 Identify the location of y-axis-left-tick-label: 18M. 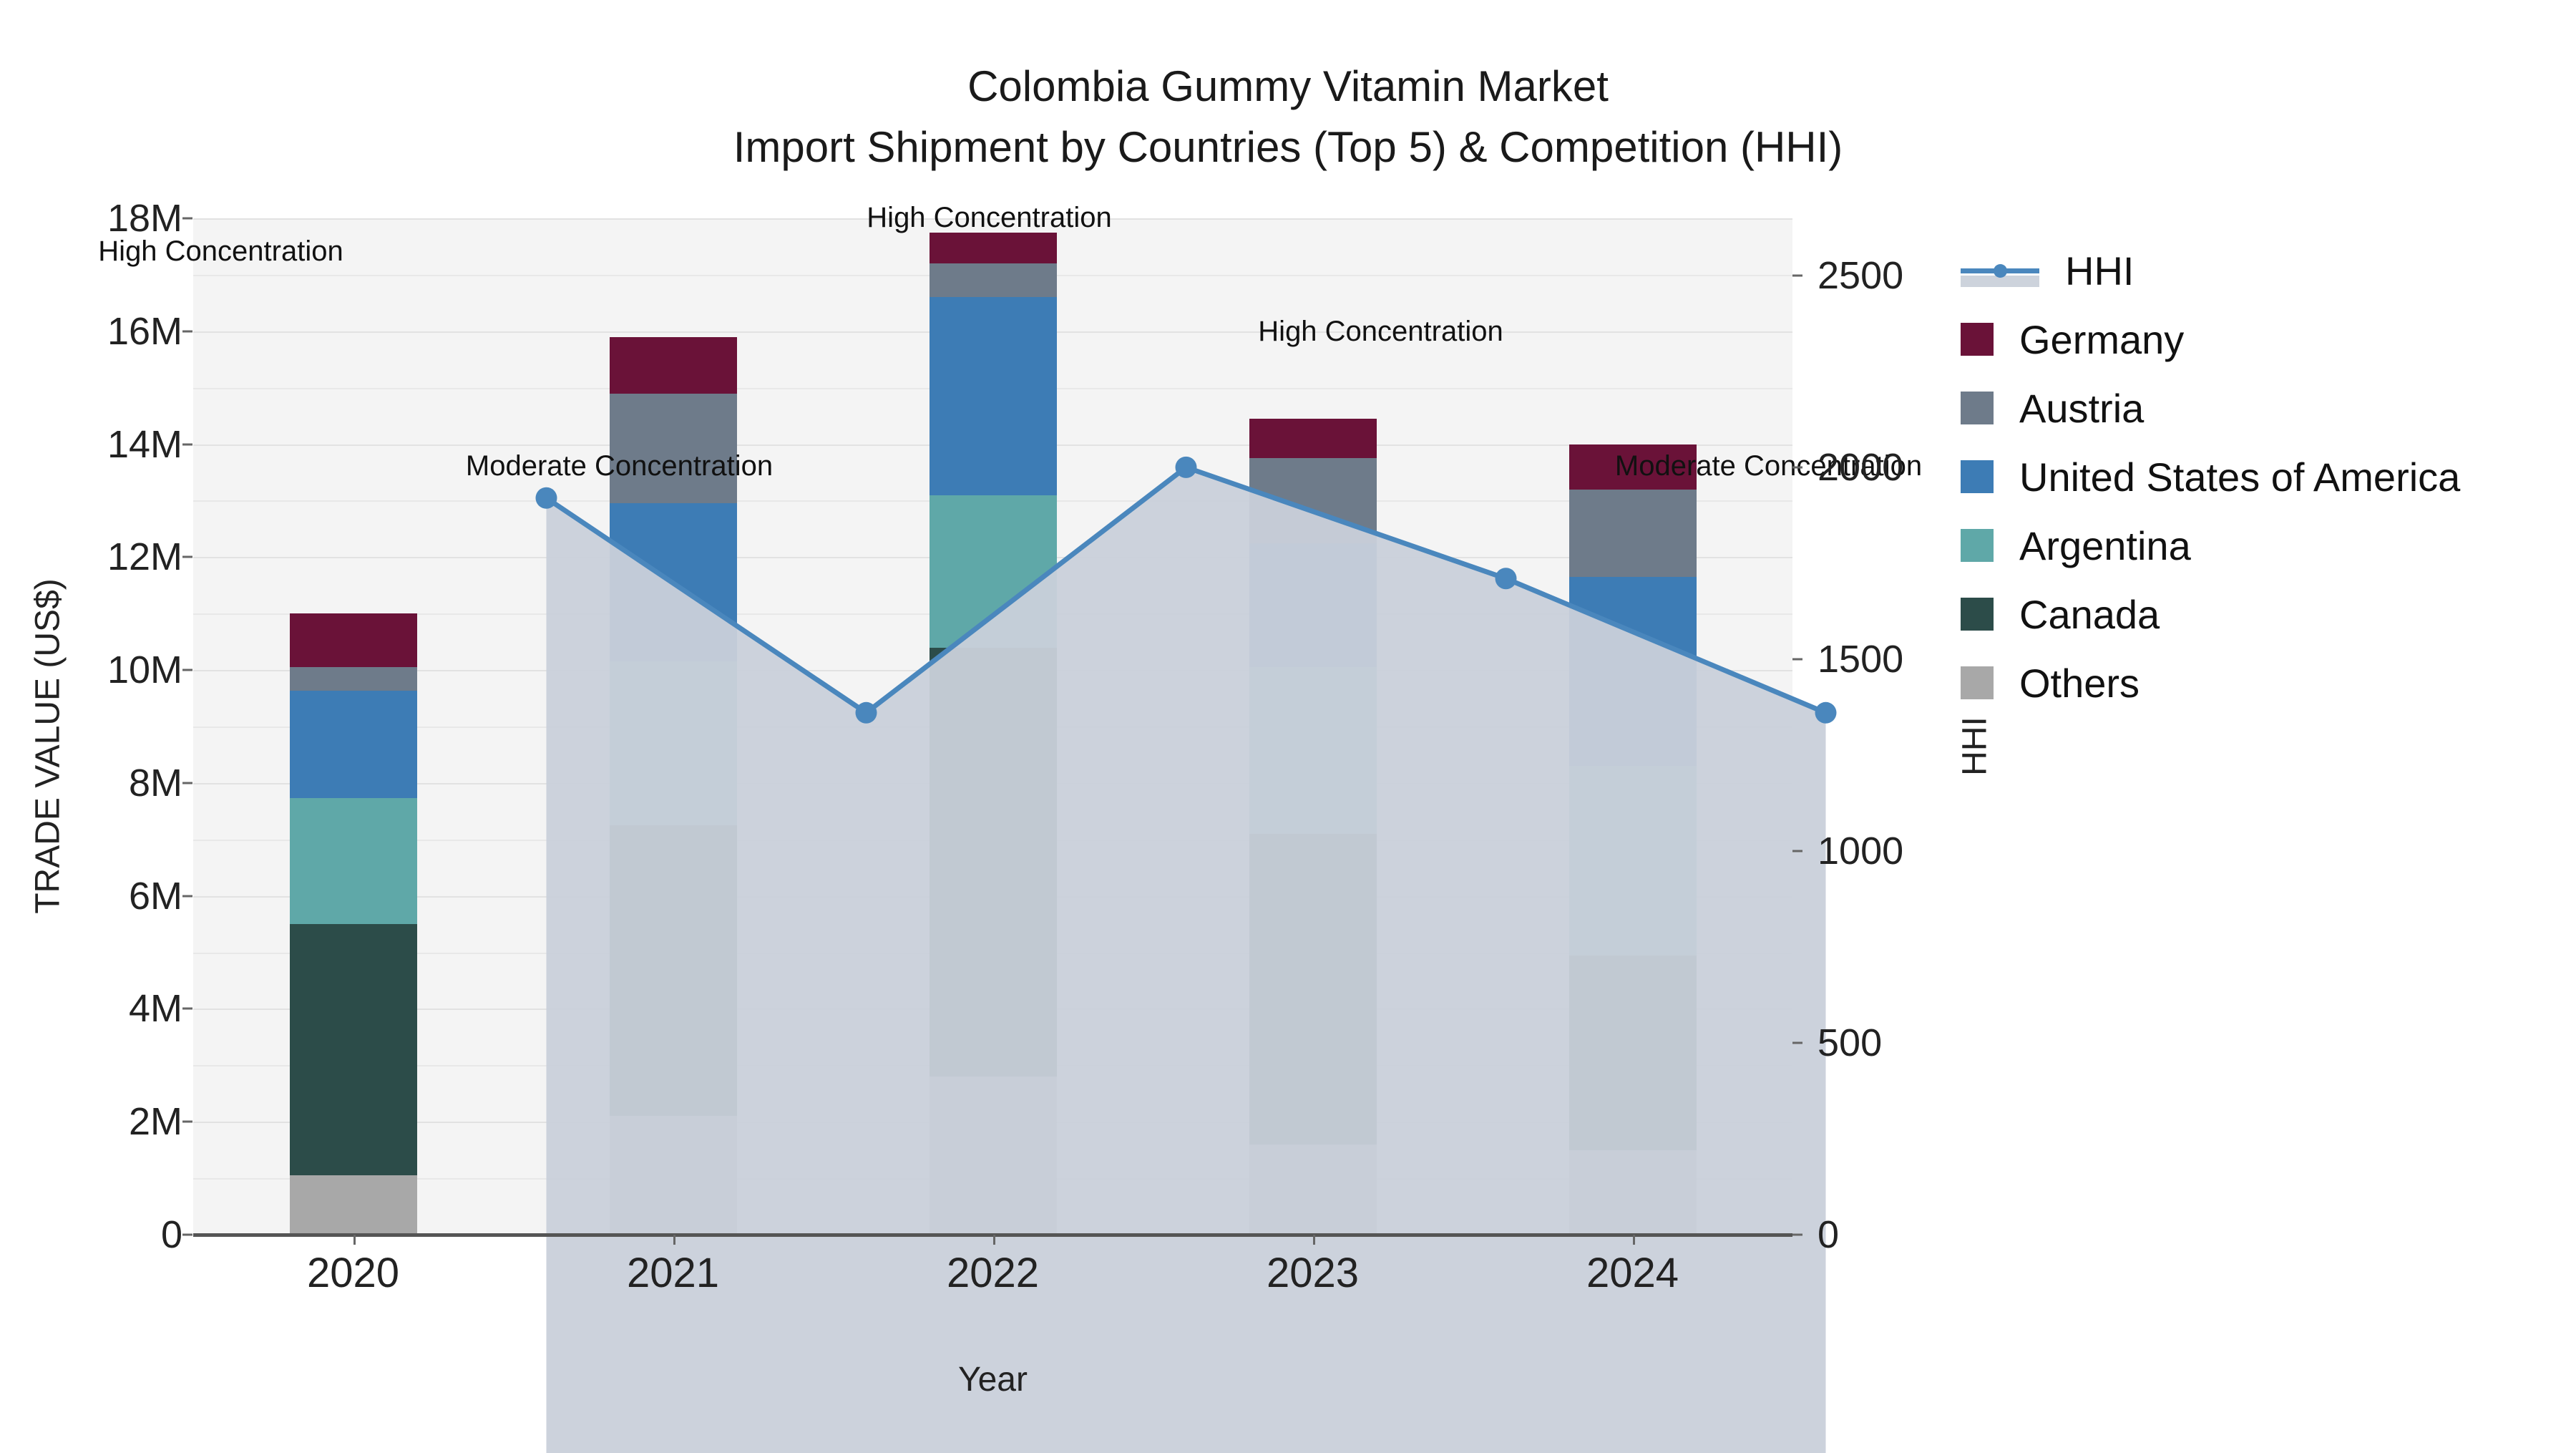
(144, 219).